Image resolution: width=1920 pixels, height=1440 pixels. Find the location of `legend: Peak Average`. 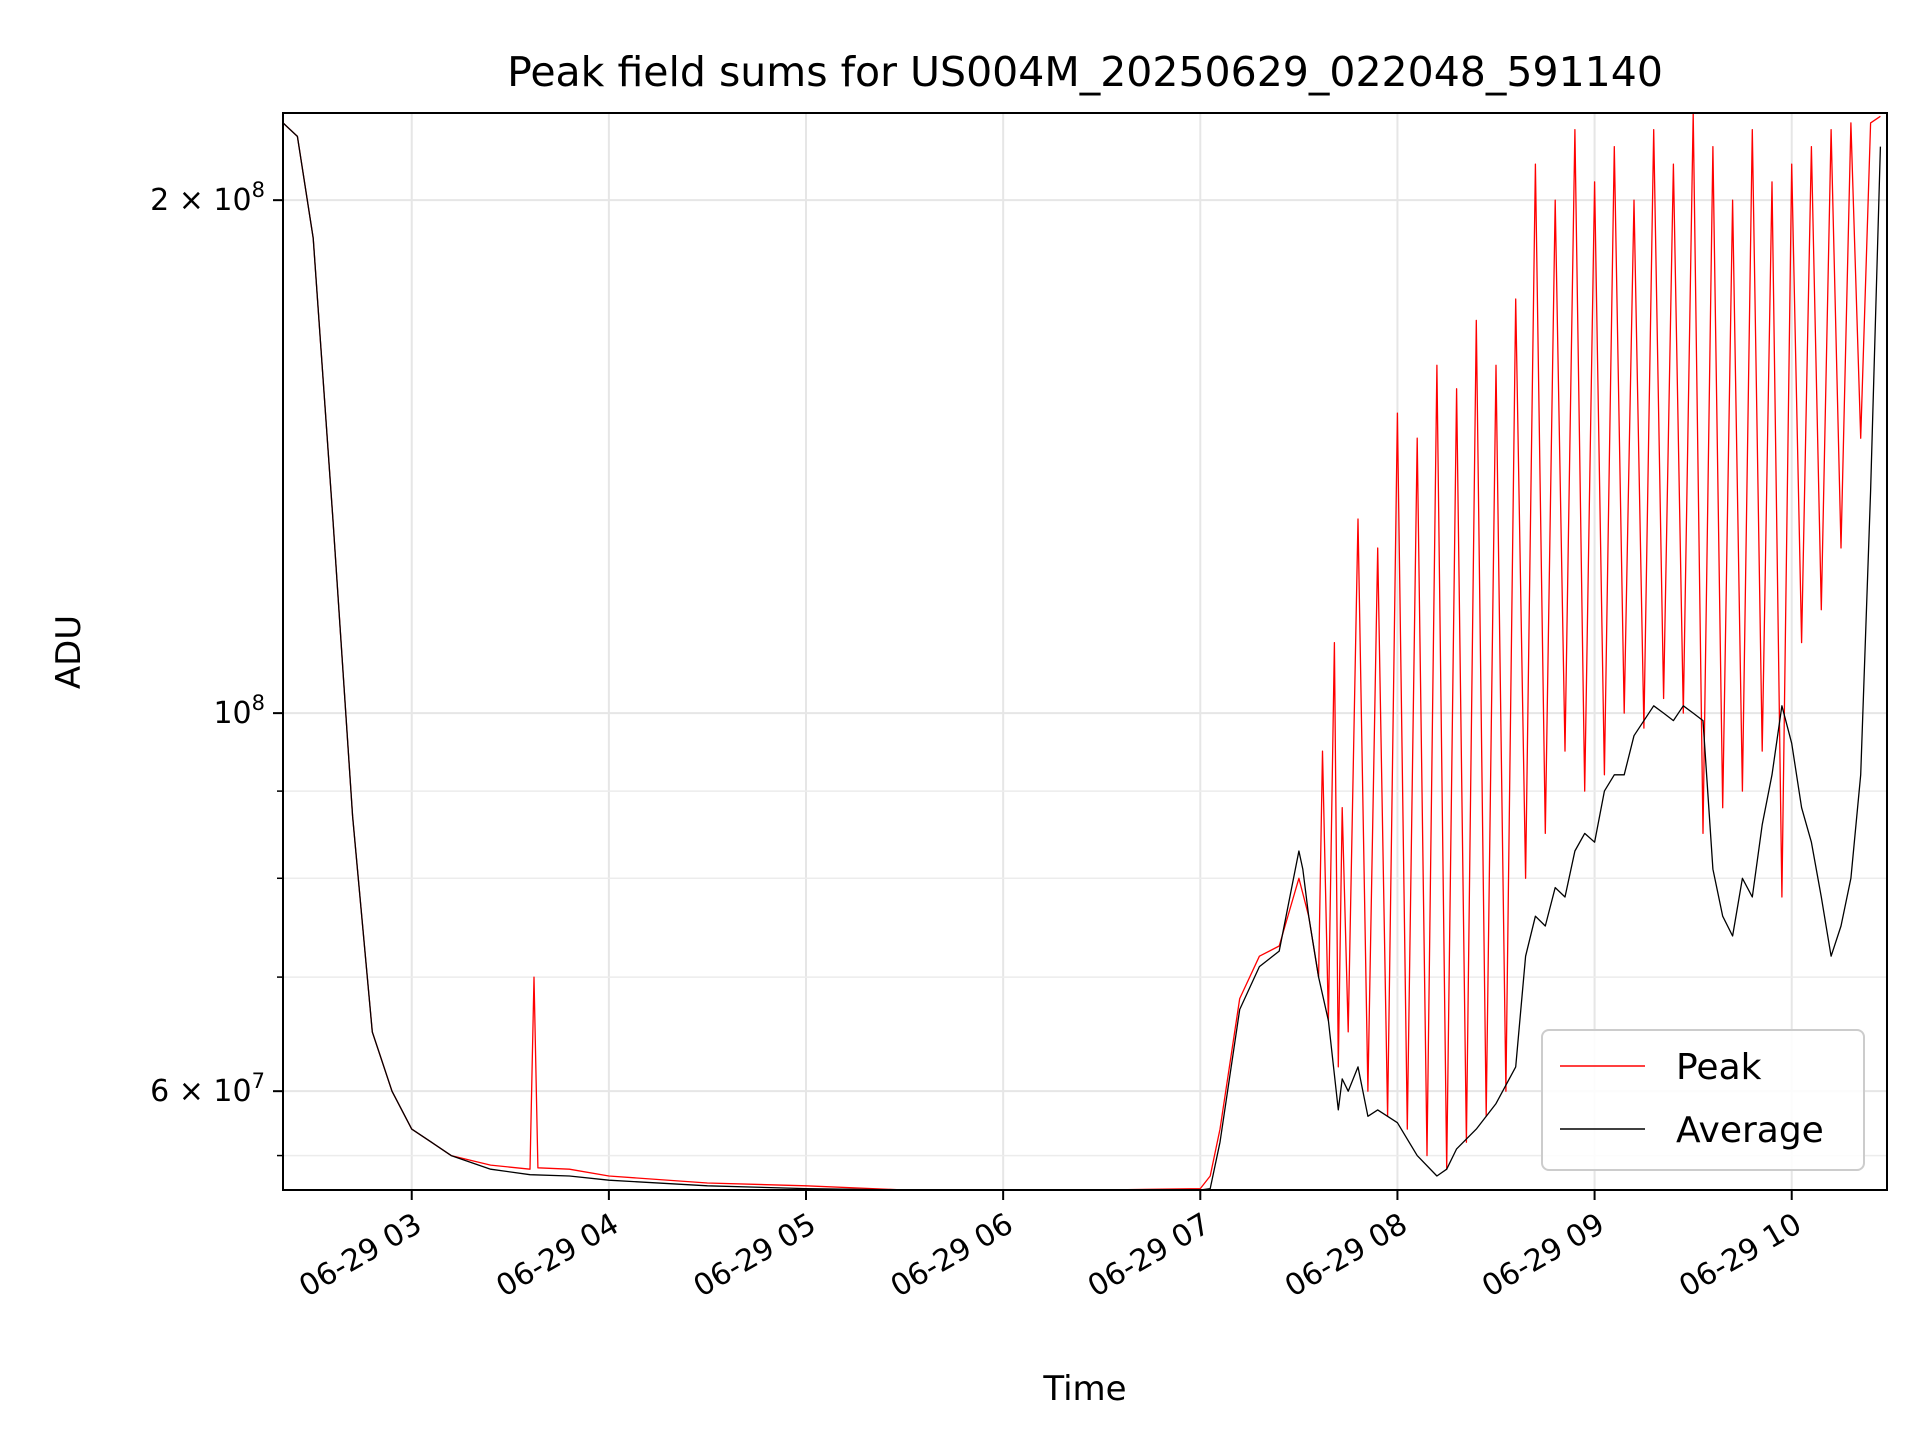

legend: Peak Average is located at coordinates (1703, 1100).